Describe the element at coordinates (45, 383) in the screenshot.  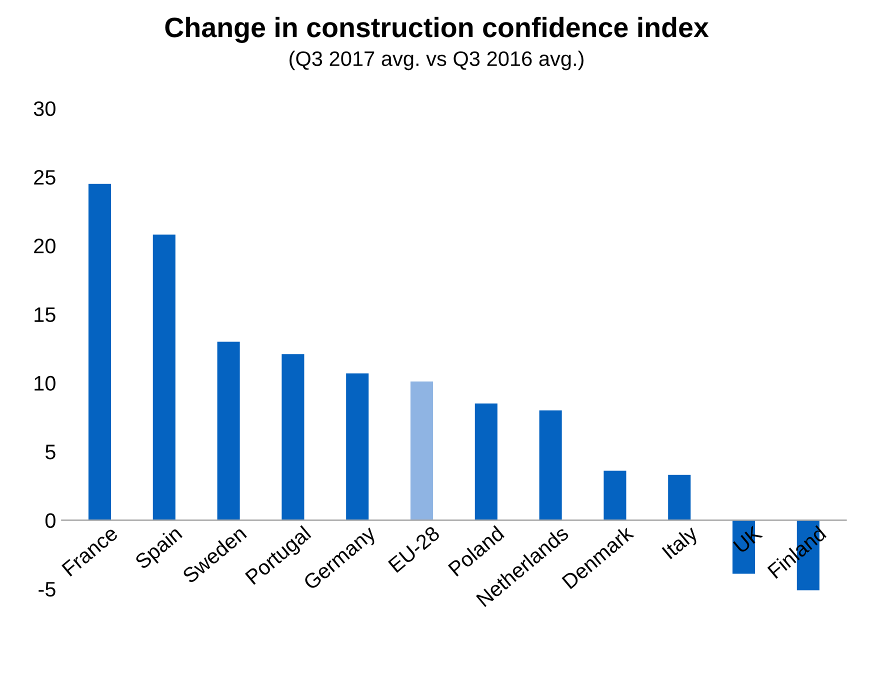
I see `y-tick-label: 10` at that location.